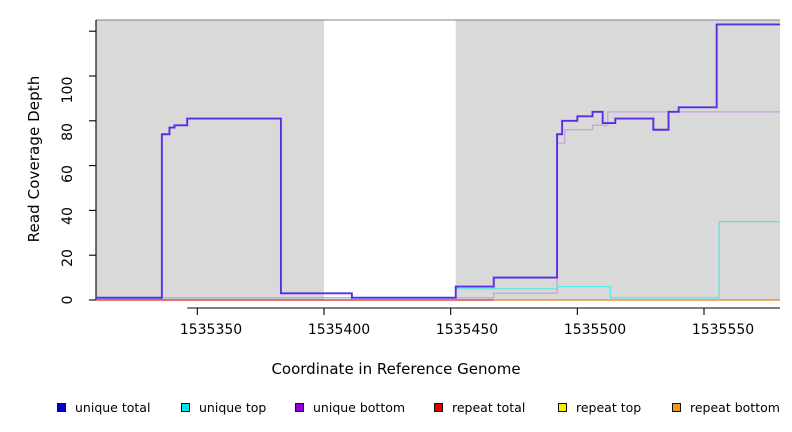  What do you see at coordinates (339, 330) in the screenshot?
I see `x-tick-label-1535400: 1535400` at bounding box center [339, 330].